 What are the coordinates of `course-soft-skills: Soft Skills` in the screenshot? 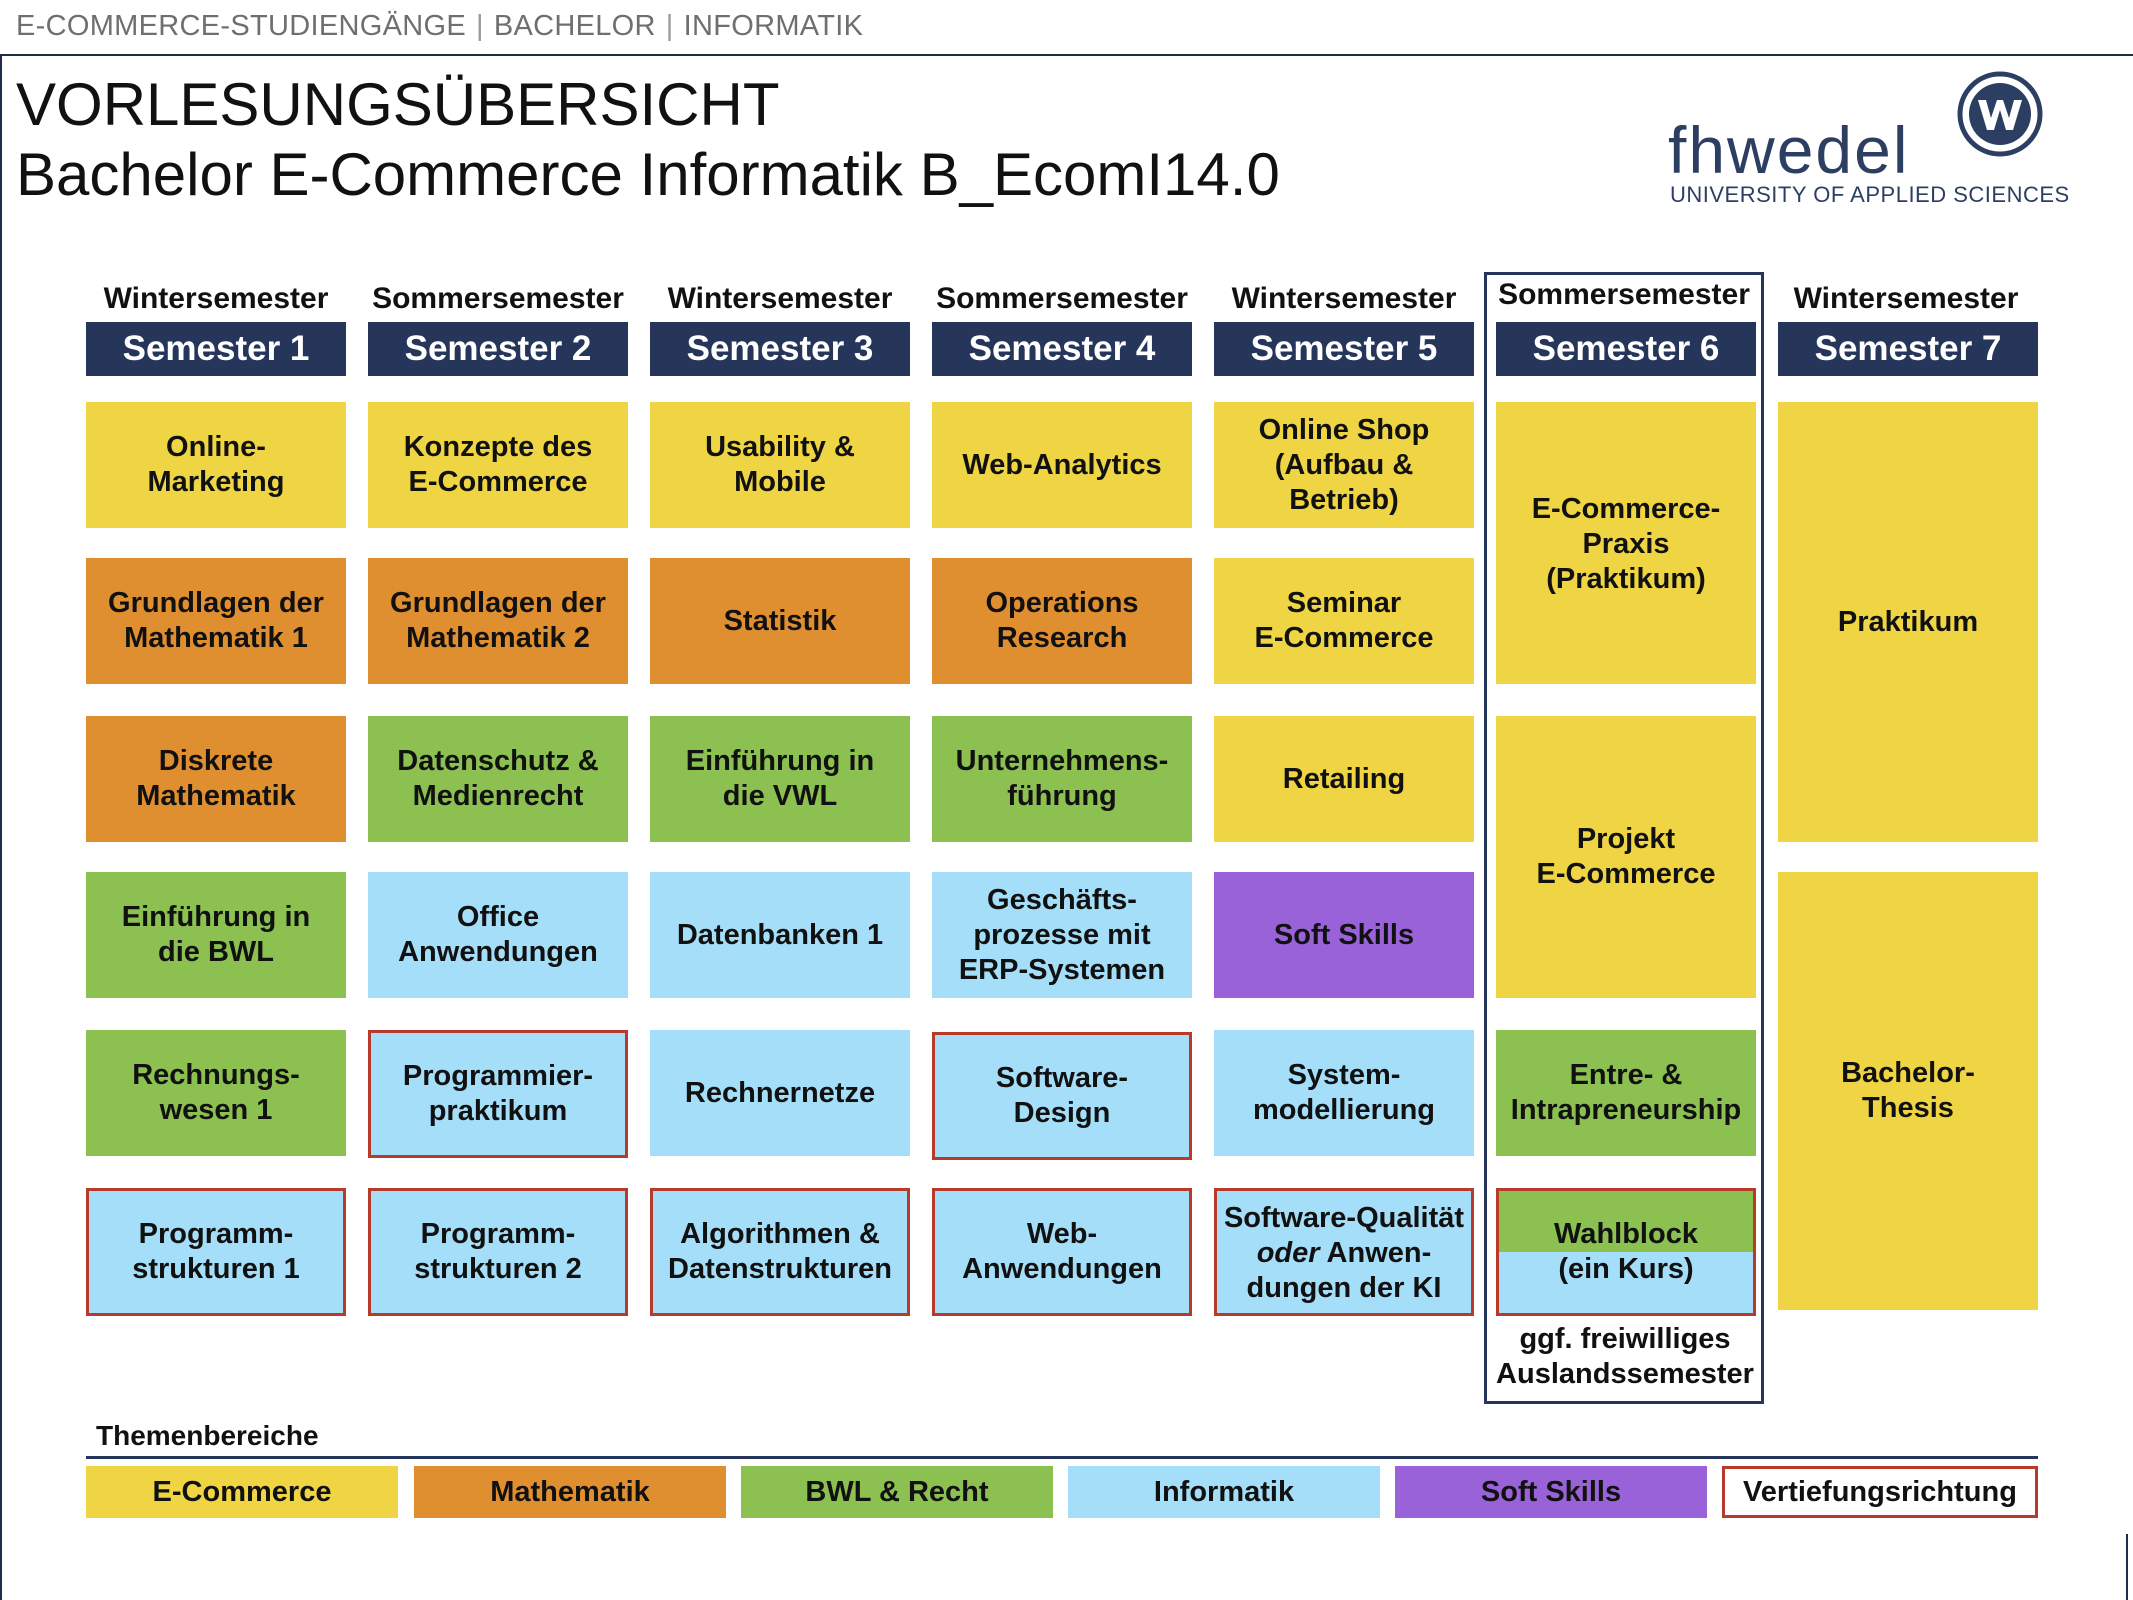 It's located at (1344, 935).